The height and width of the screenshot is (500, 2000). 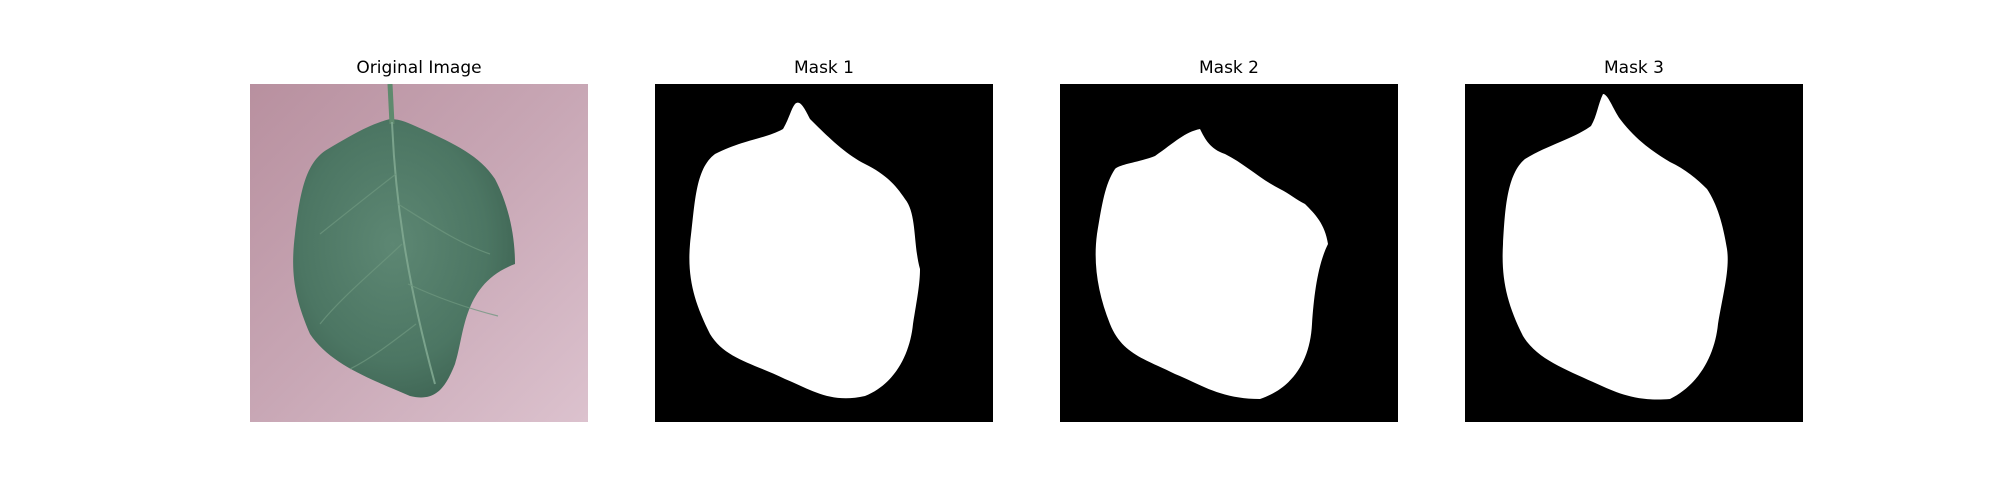 What do you see at coordinates (1633, 68) in the screenshot?
I see `panel-title-mask-3: Mask 3` at bounding box center [1633, 68].